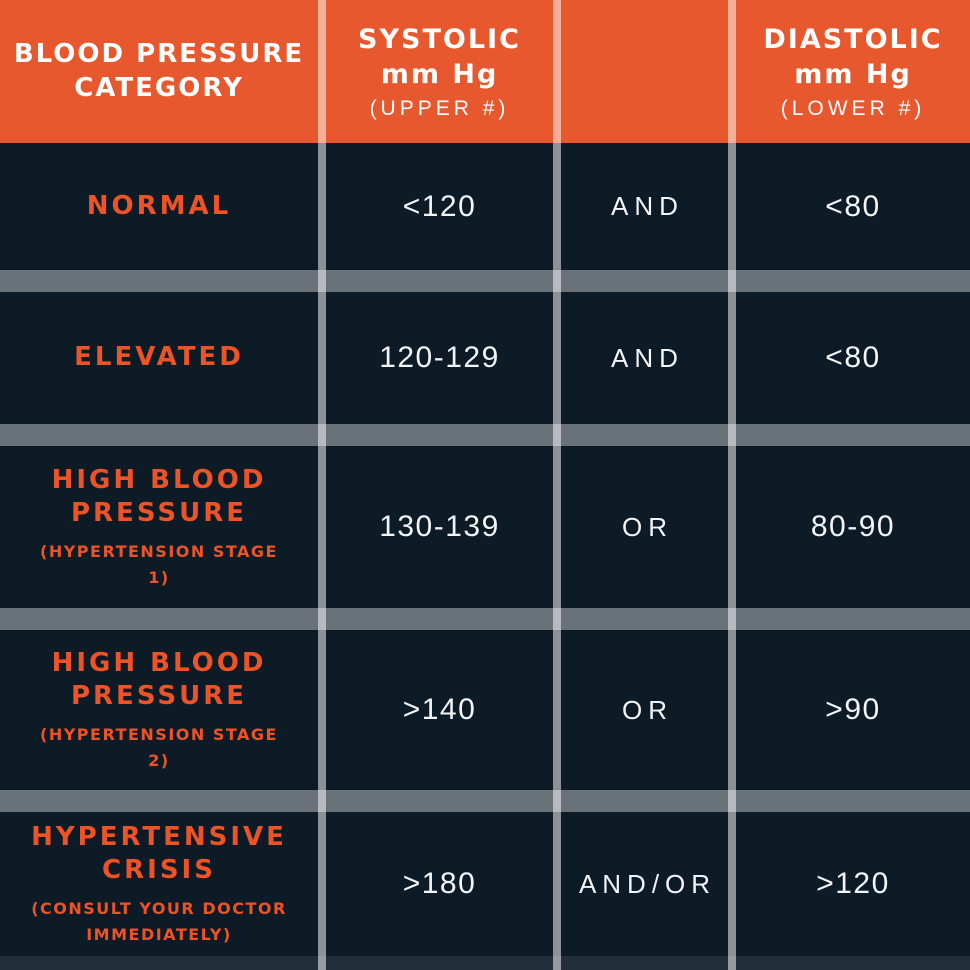  Describe the element at coordinates (159, 747) in the screenshot. I see `category-subtext: (HYPERTENSION STAGE 2)` at that location.